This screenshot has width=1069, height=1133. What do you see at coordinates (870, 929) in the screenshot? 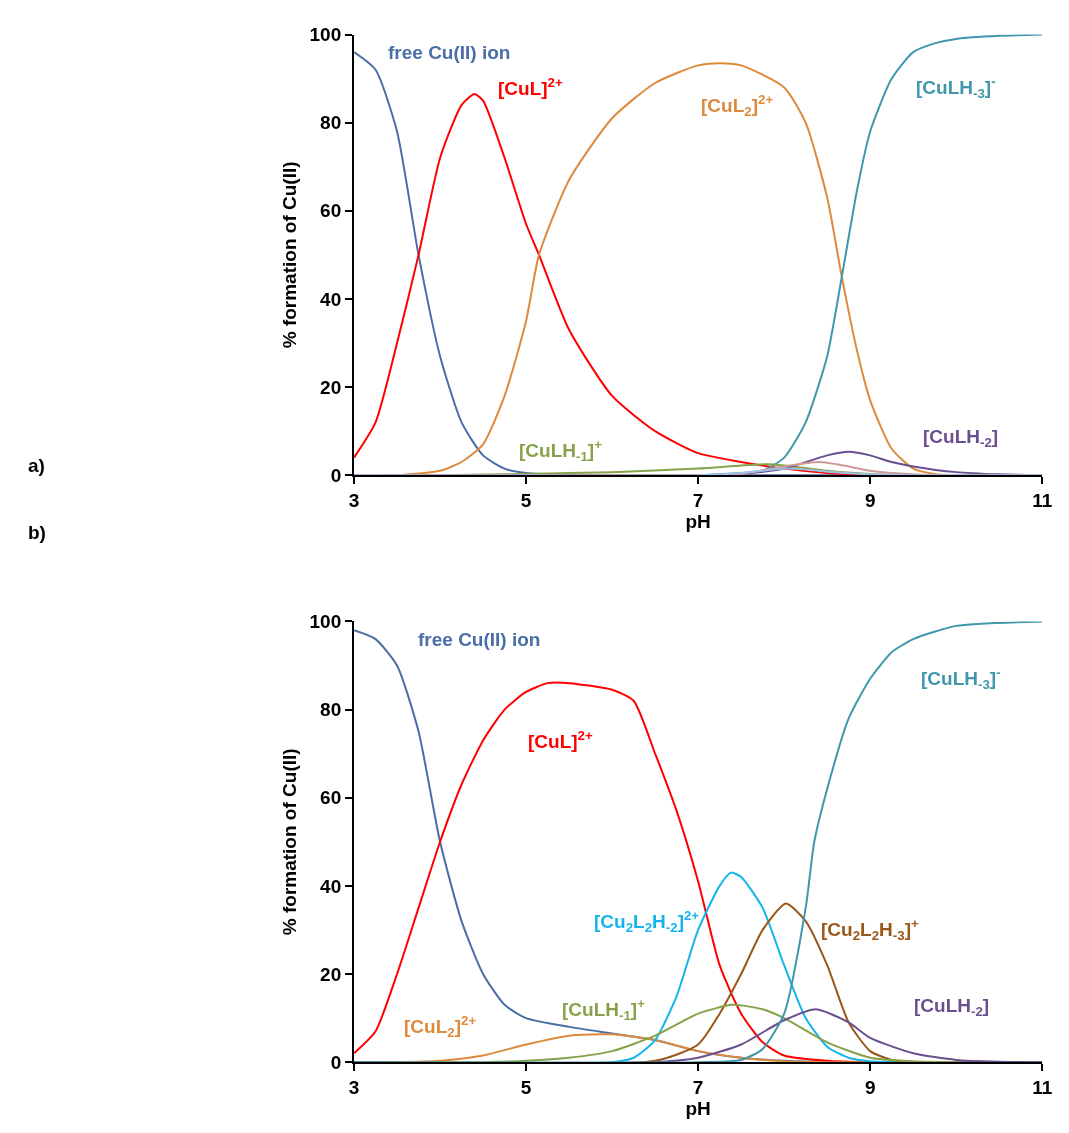
I see `series-label: [Cu$_{2}$L$_{2}$H$_{-3}$]$^{+}$` at bounding box center [870, 929].